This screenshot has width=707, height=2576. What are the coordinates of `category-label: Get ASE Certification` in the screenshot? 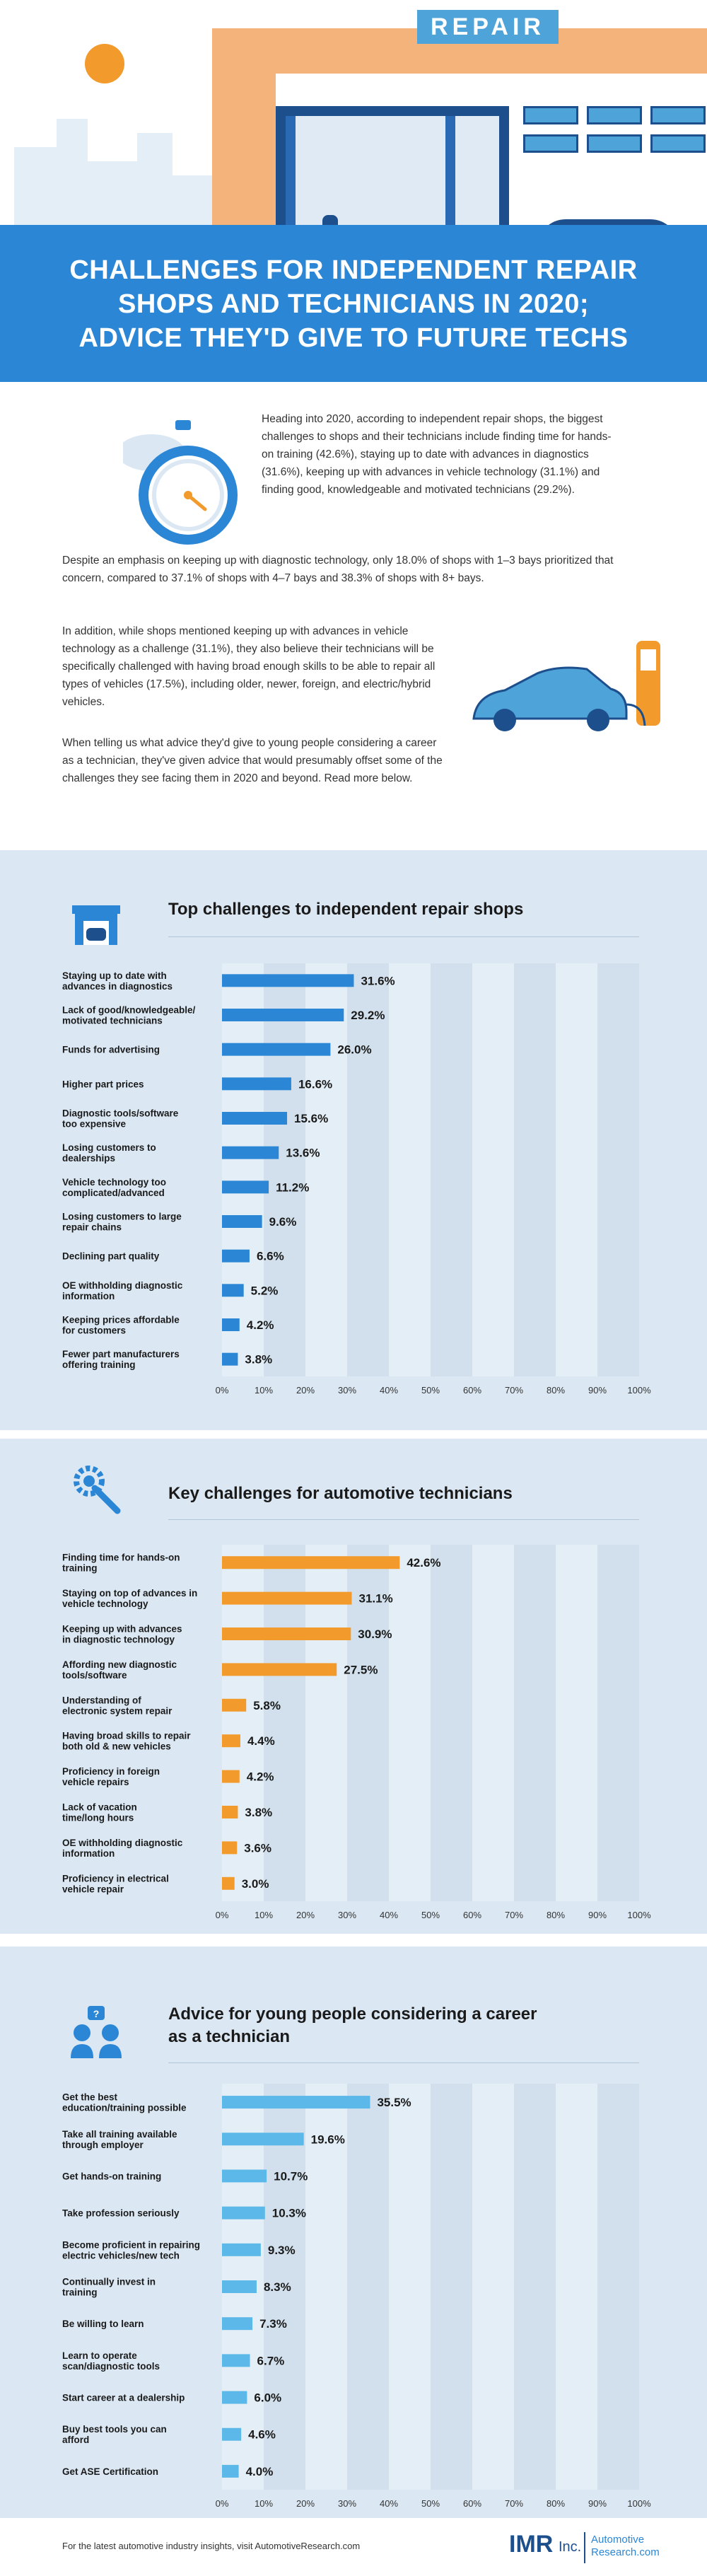 It's located at (110, 2471).